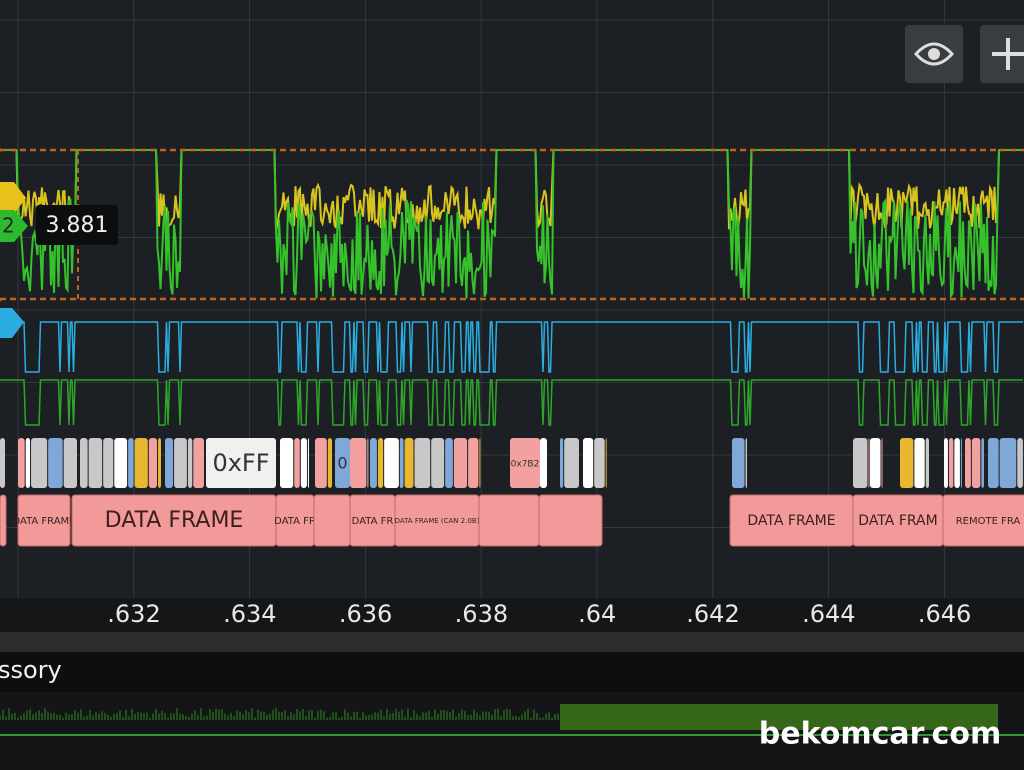 This screenshot has width=1024, height=770. Describe the element at coordinates (365, 614) in the screenshot. I see `time-tick: .636` at that location.